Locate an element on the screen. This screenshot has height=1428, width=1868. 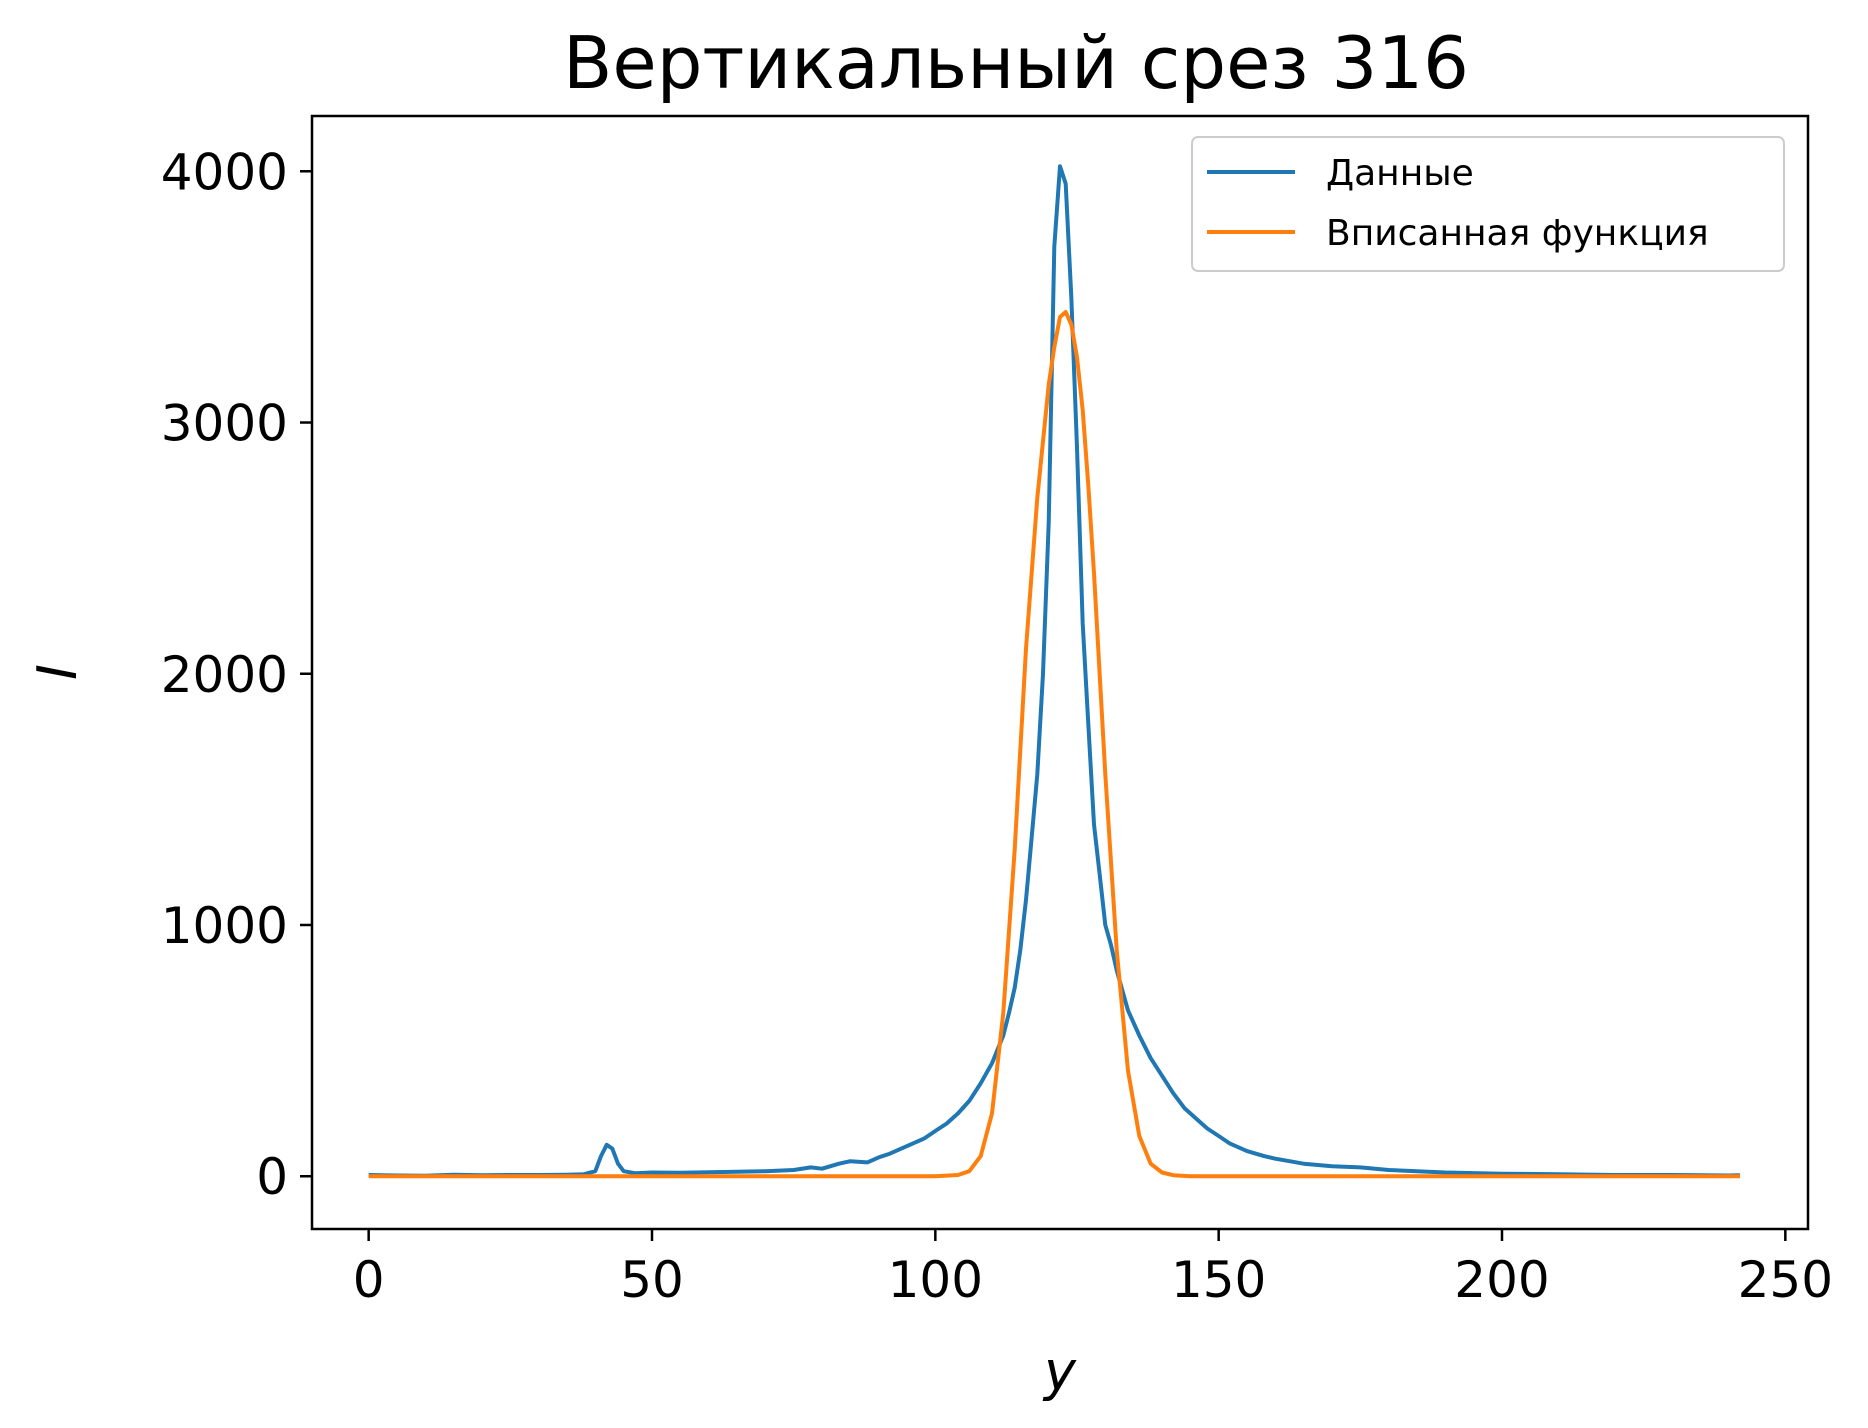
x-tick-label: 150 is located at coordinates (1218, 1280).